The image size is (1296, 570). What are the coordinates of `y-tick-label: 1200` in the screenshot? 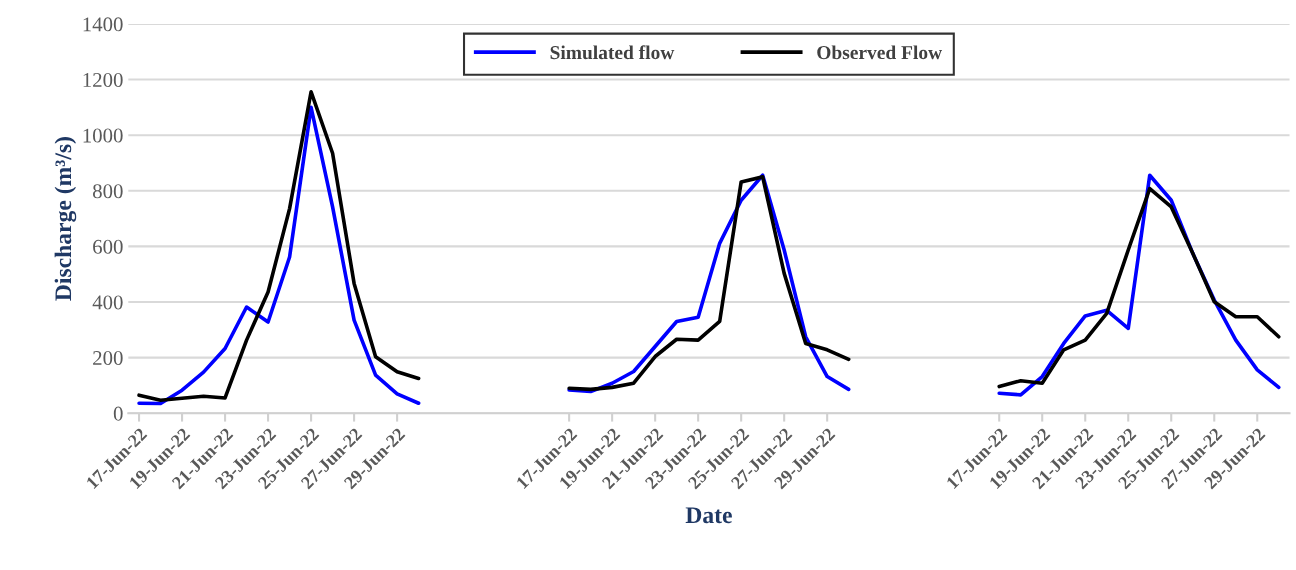 It's located at (103, 79).